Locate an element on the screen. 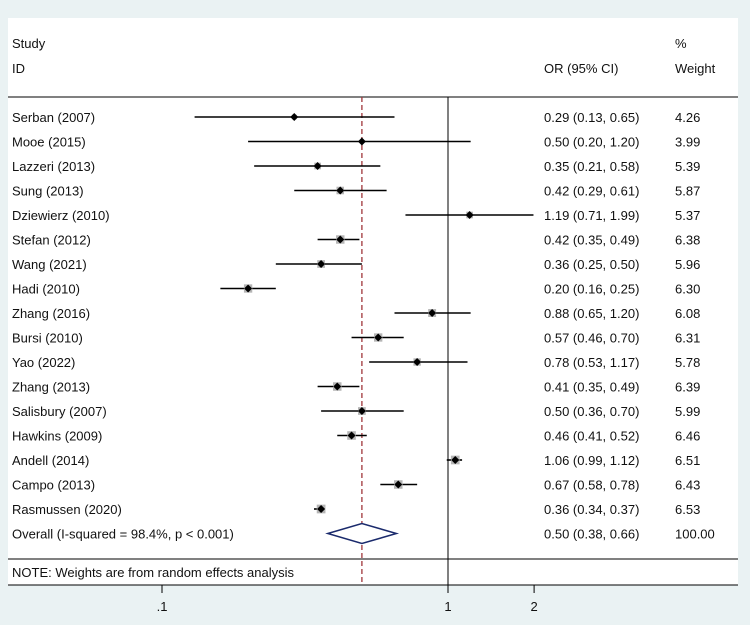 This screenshot has height=625, width=750. study-label: Campo (2013) is located at coordinates (53, 485).